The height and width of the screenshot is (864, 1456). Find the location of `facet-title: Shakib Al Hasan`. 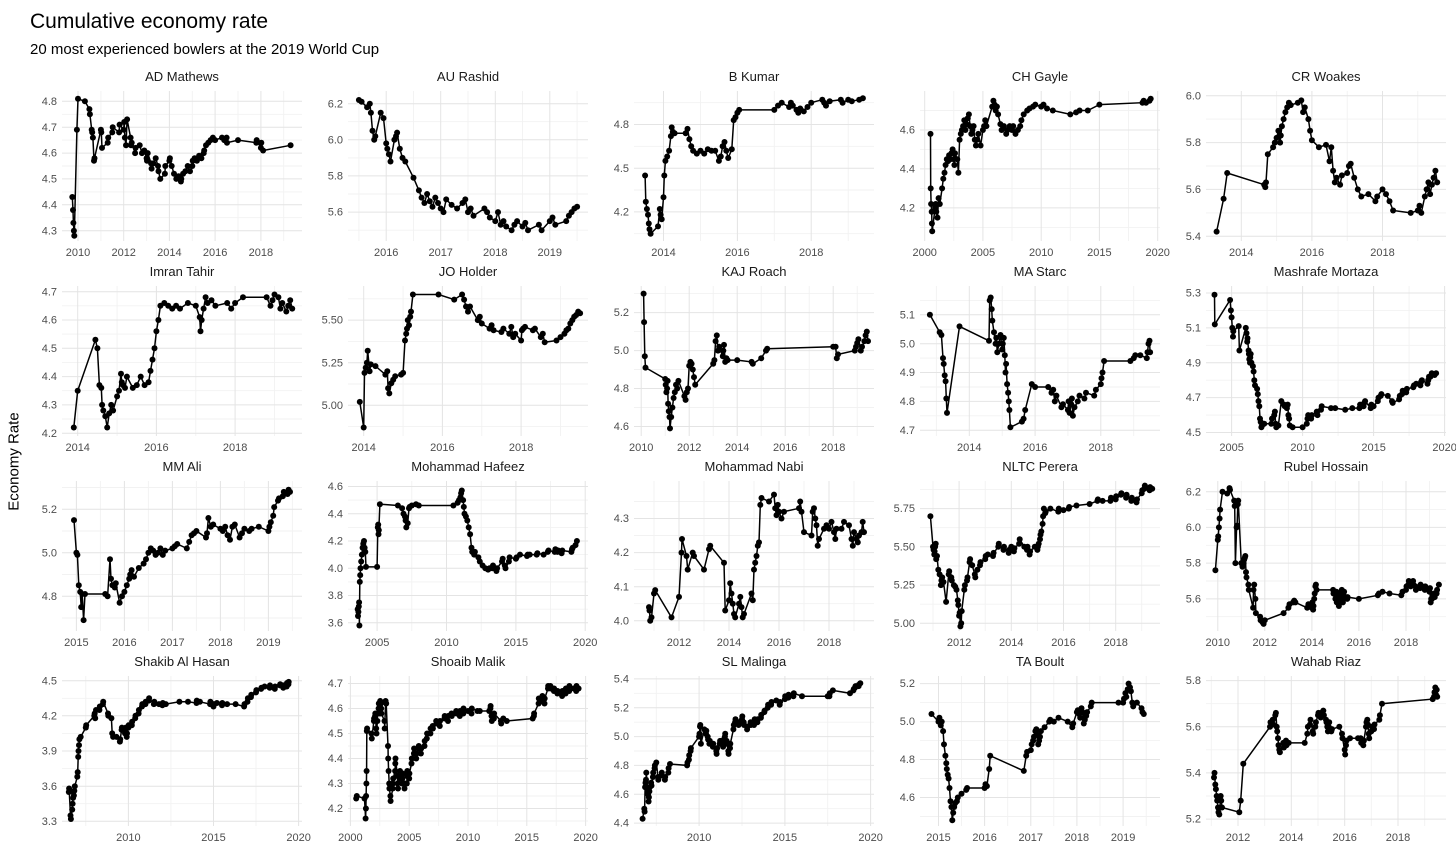

facet-title: Shakib Al Hasan is located at coordinates (182, 662).